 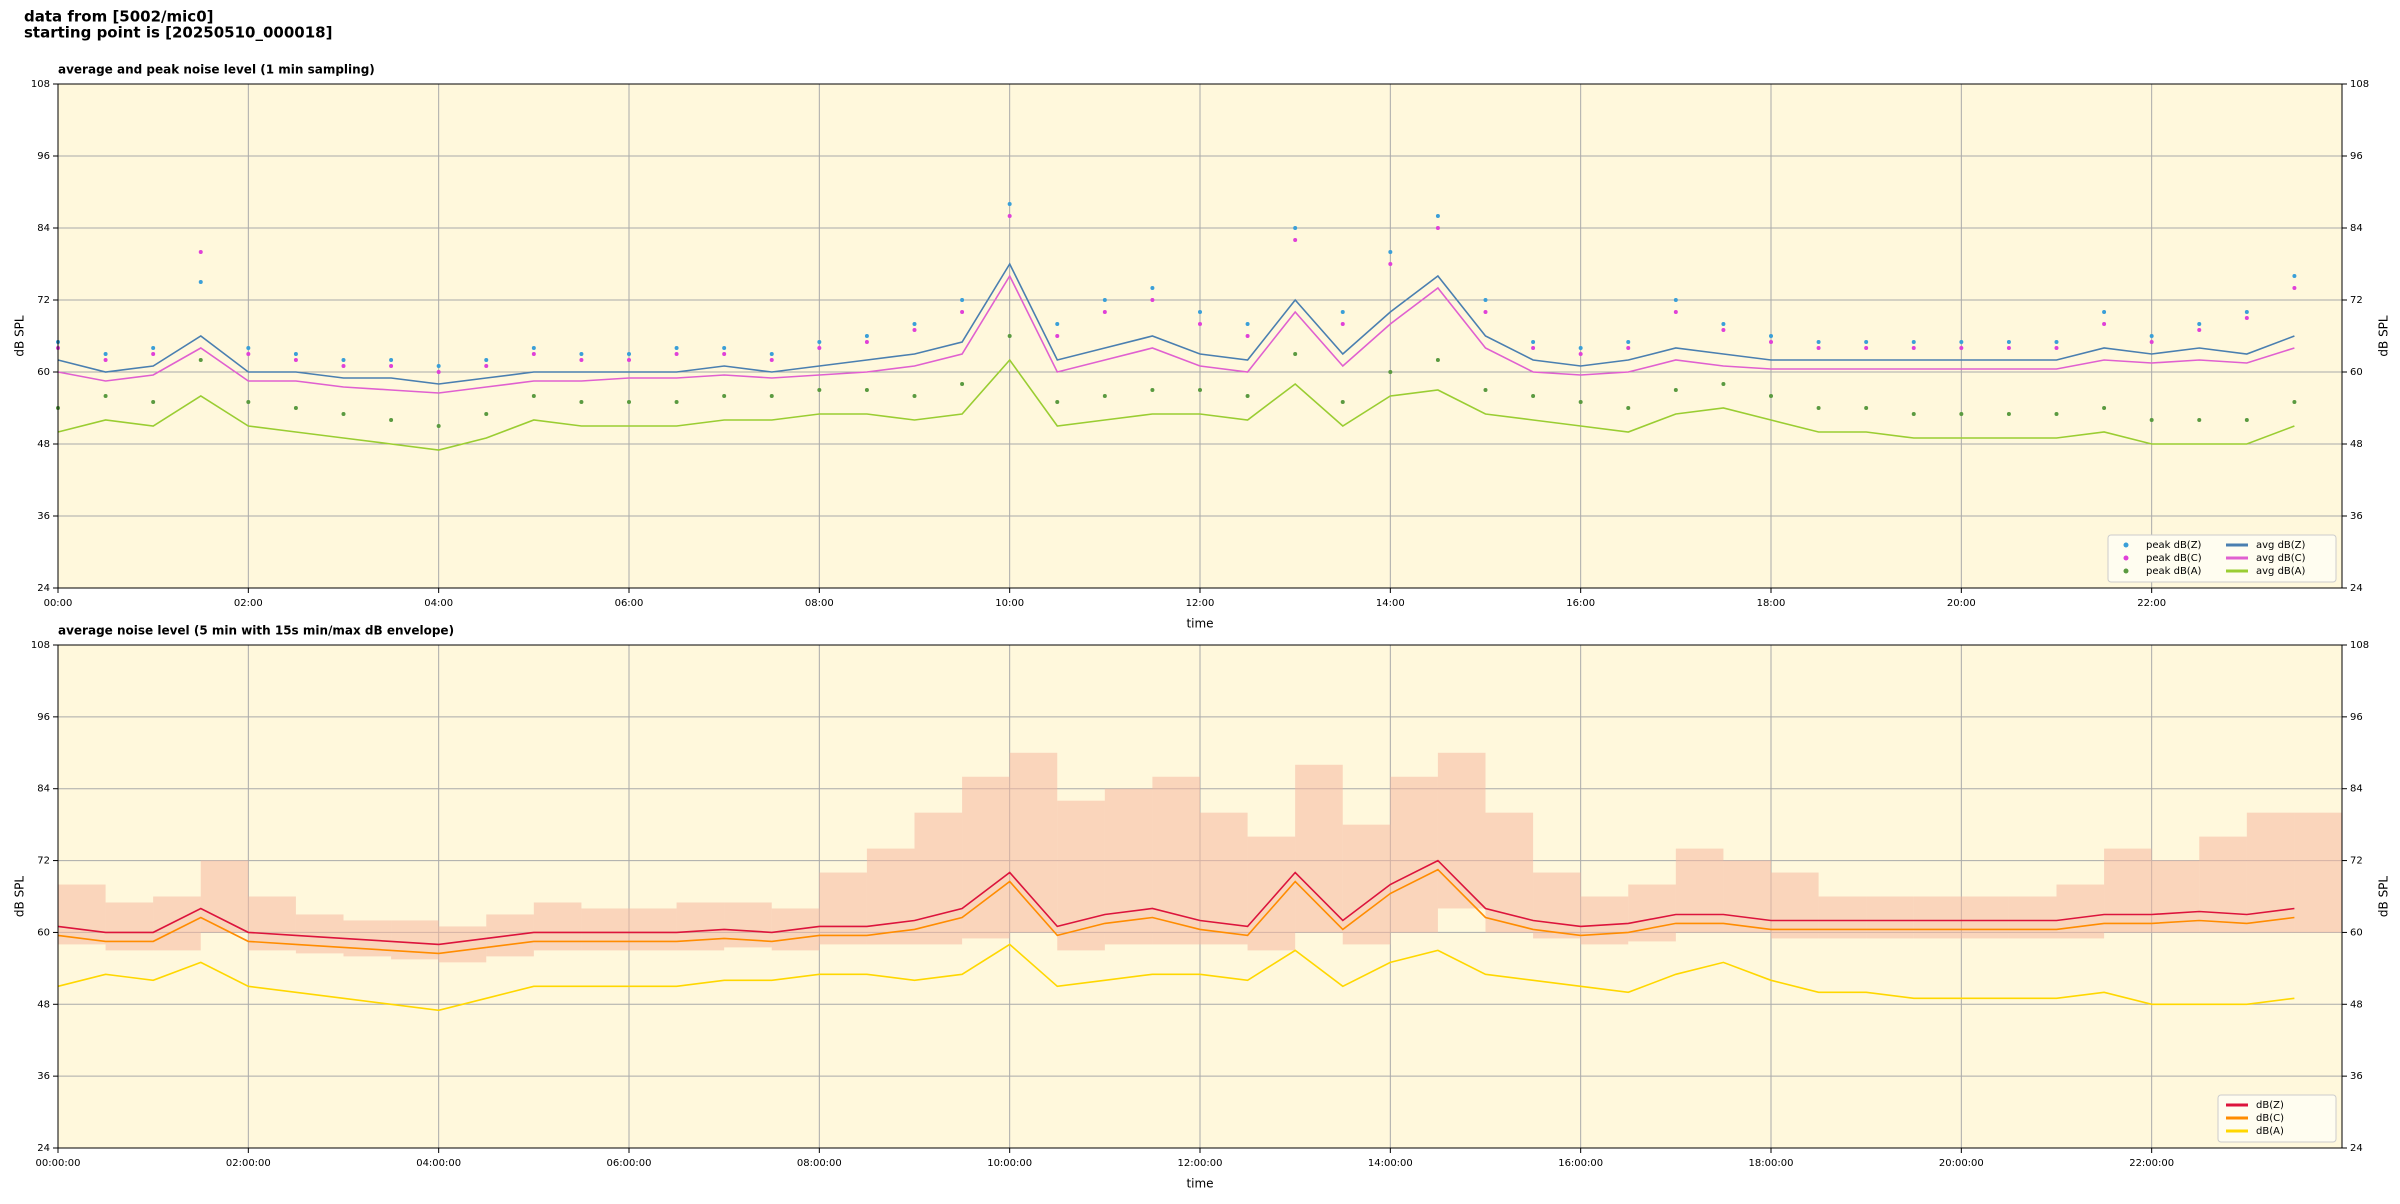 What do you see at coordinates (2356, 516) in the screenshot?
I see `y-tick-label: 36` at bounding box center [2356, 516].